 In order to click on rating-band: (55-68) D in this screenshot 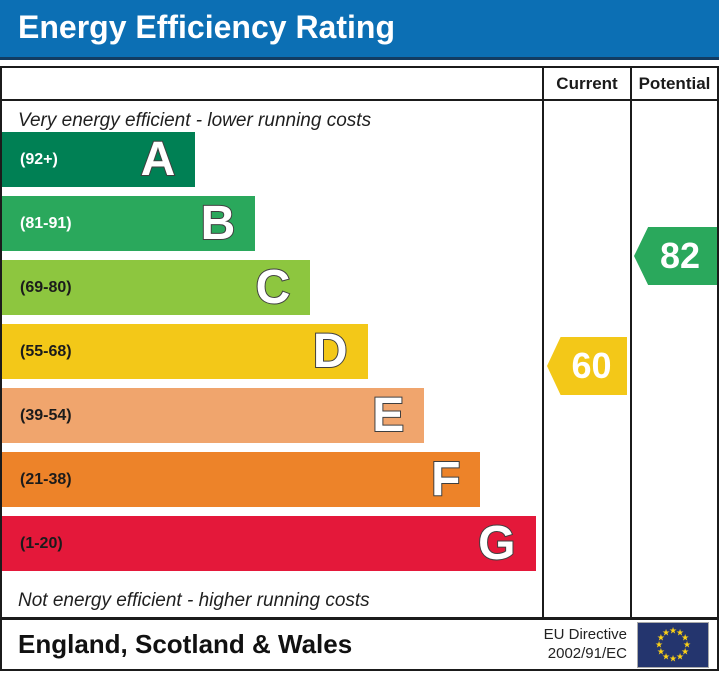, I will do `click(185, 351)`.